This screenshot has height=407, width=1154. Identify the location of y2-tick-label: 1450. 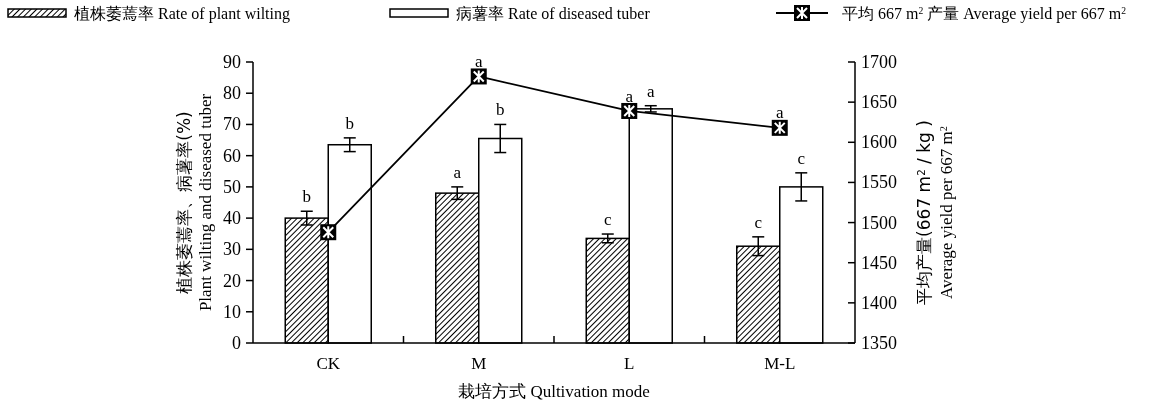
(879, 262).